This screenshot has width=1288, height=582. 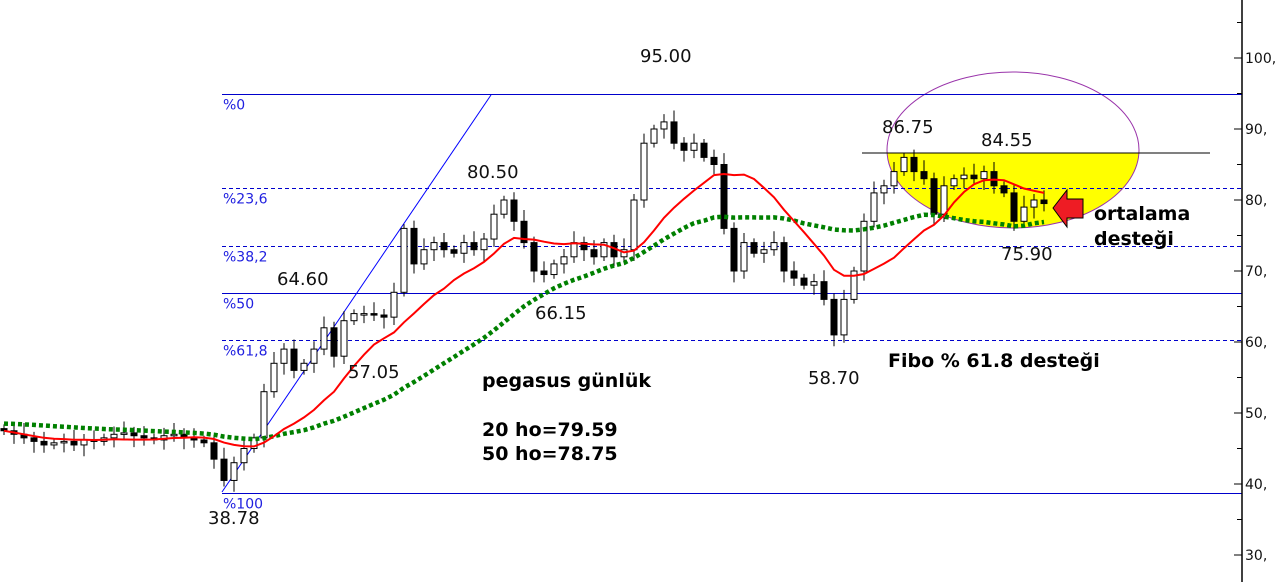 I want to click on y-tick-label: 30,, so click(x=1256, y=556).